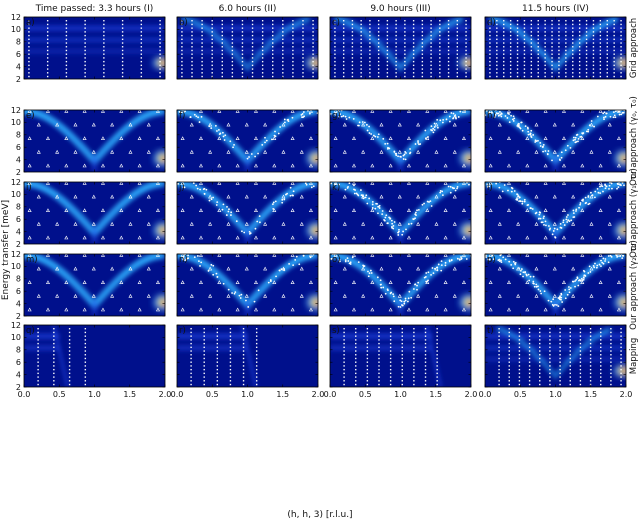  I want to click on panel-label: s), so click(336, 331).